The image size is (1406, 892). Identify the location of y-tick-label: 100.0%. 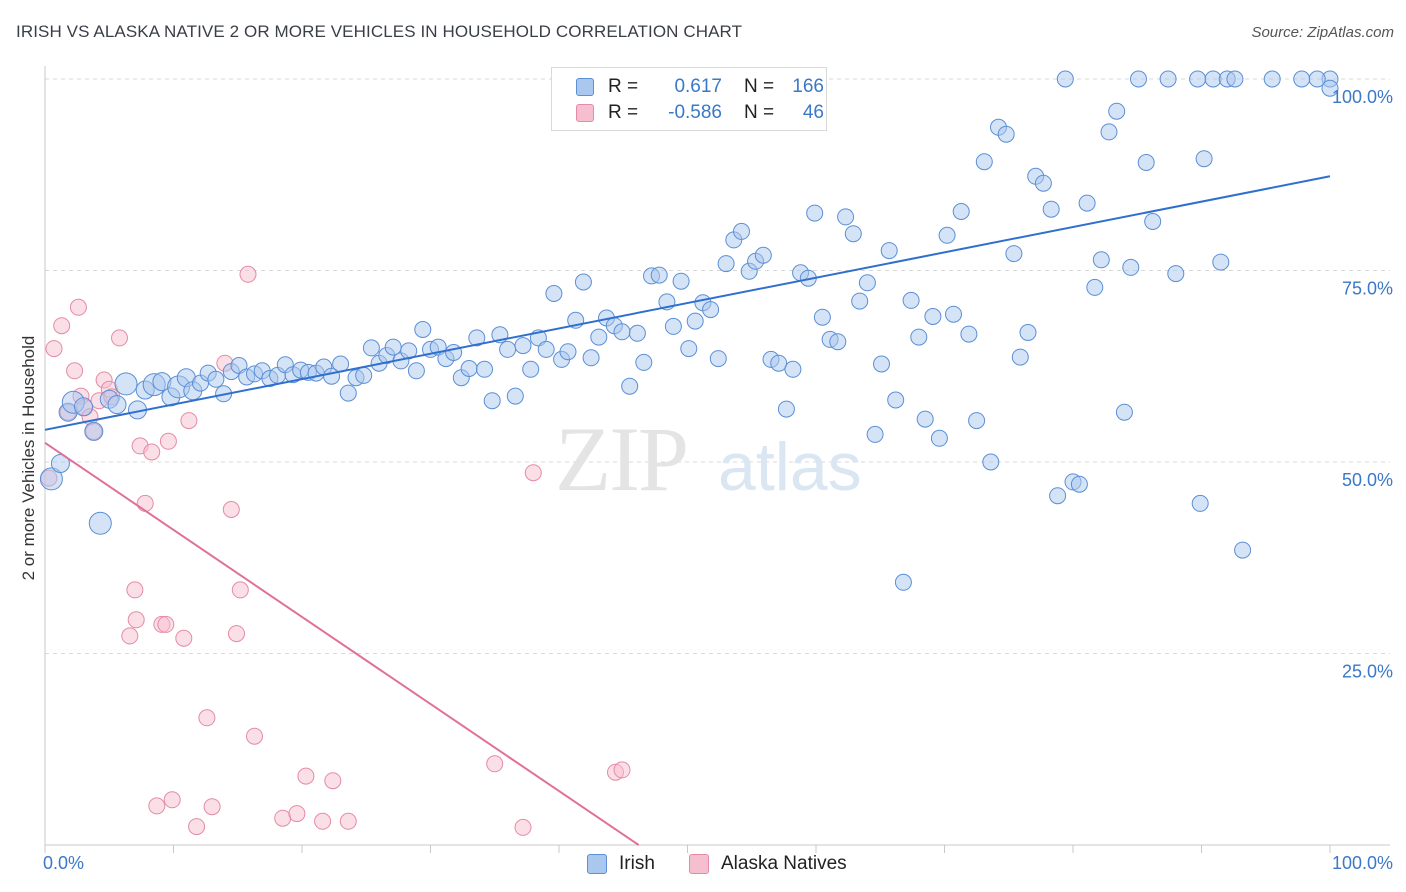
(1362, 97).